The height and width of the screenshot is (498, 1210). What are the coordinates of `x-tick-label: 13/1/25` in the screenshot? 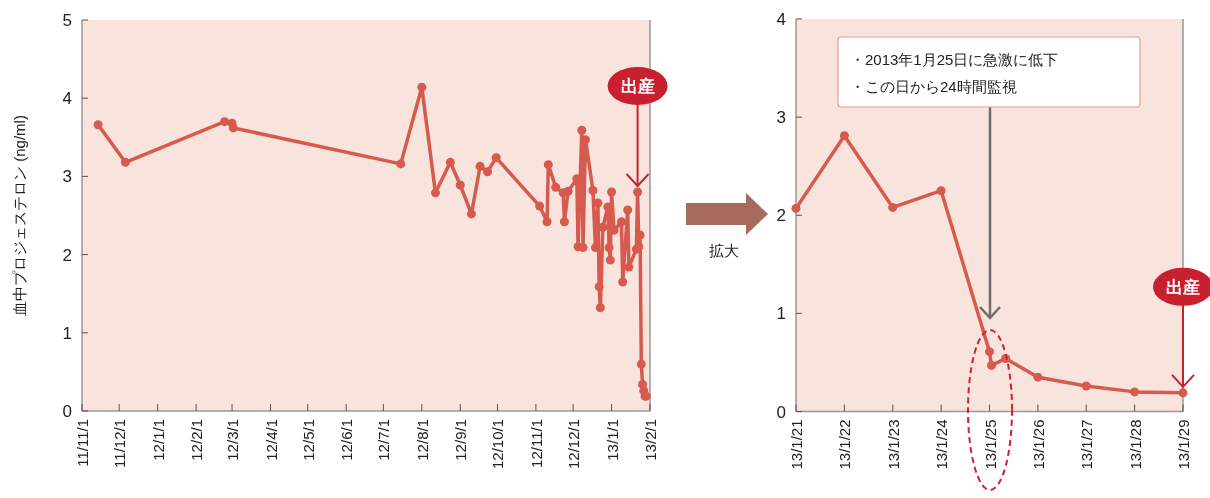 It's located at (990, 444).